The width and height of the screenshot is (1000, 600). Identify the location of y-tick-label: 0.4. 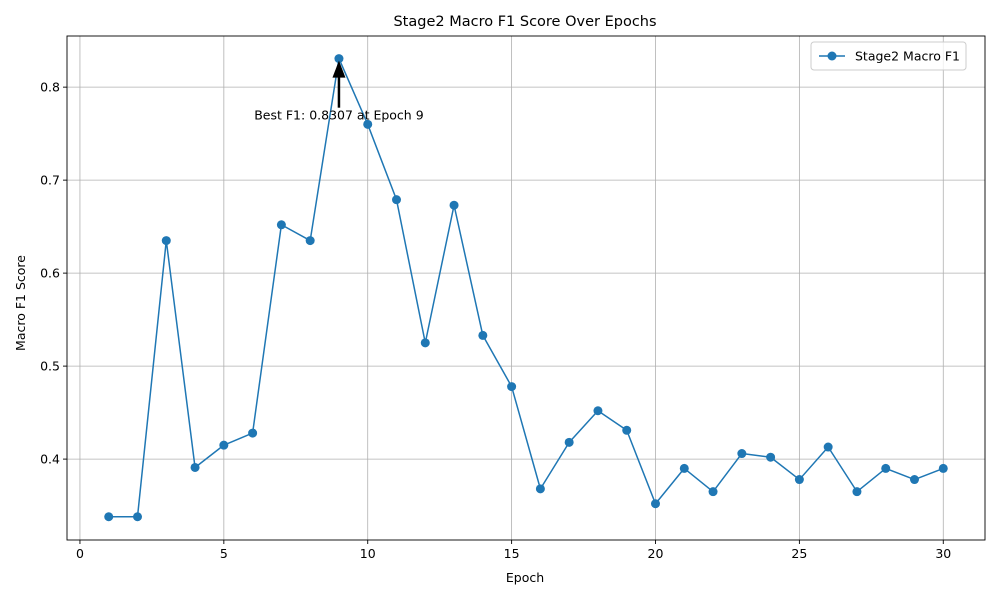
(50, 459).